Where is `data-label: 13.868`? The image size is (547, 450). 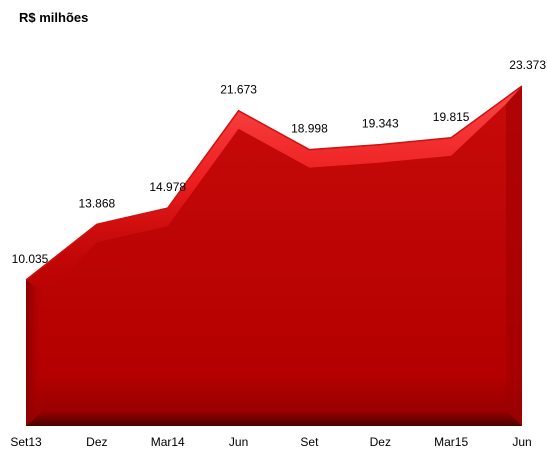
data-label: 13.868 is located at coordinates (97, 203).